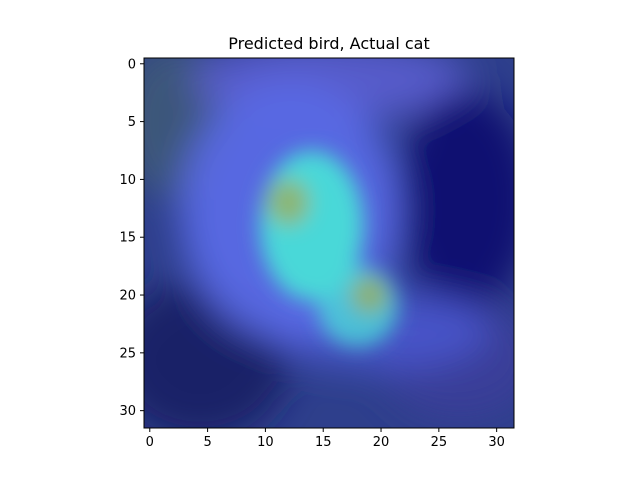 Image resolution: width=640 pixels, height=480 pixels. What do you see at coordinates (381, 442) in the screenshot?
I see `x-tick-label: 20` at bounding box center [381, 442].